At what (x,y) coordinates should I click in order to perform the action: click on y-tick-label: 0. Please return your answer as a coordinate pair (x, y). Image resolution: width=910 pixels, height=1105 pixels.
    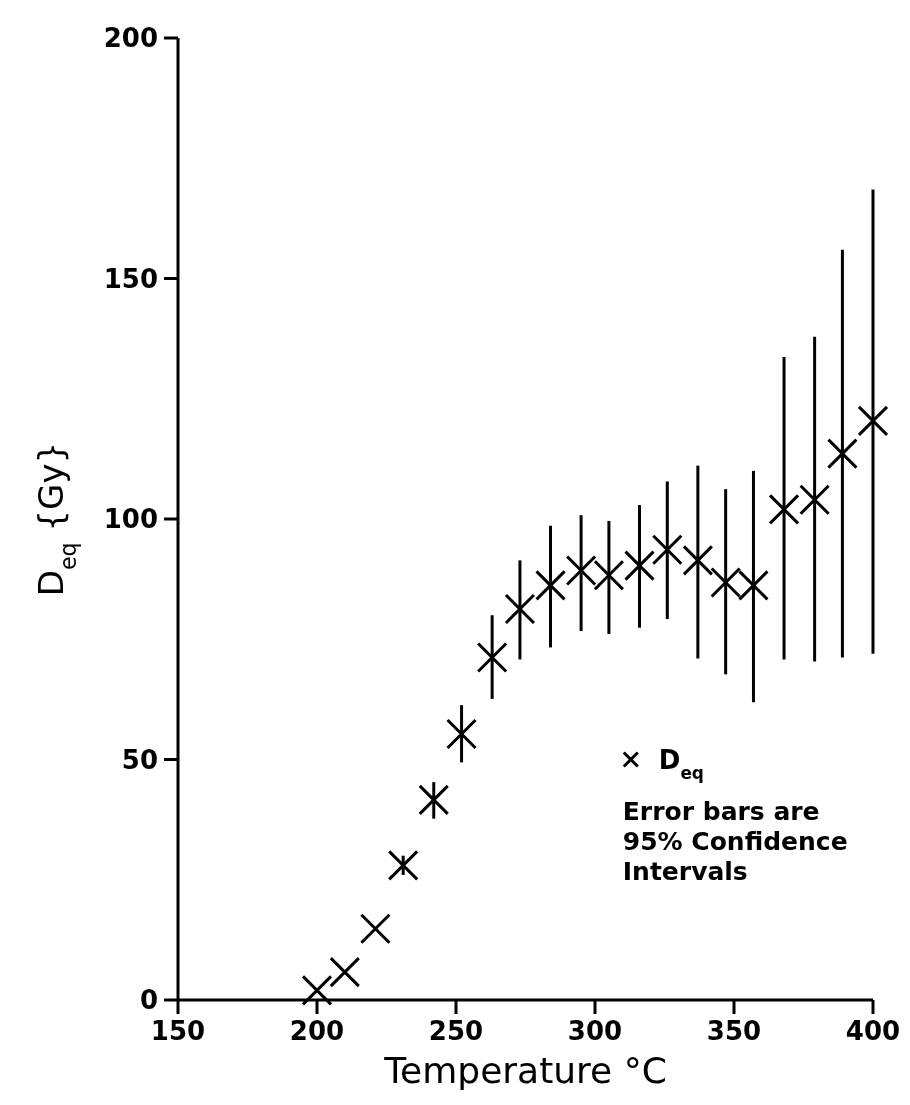
    Looking at the image, I should click on (148, 1000).